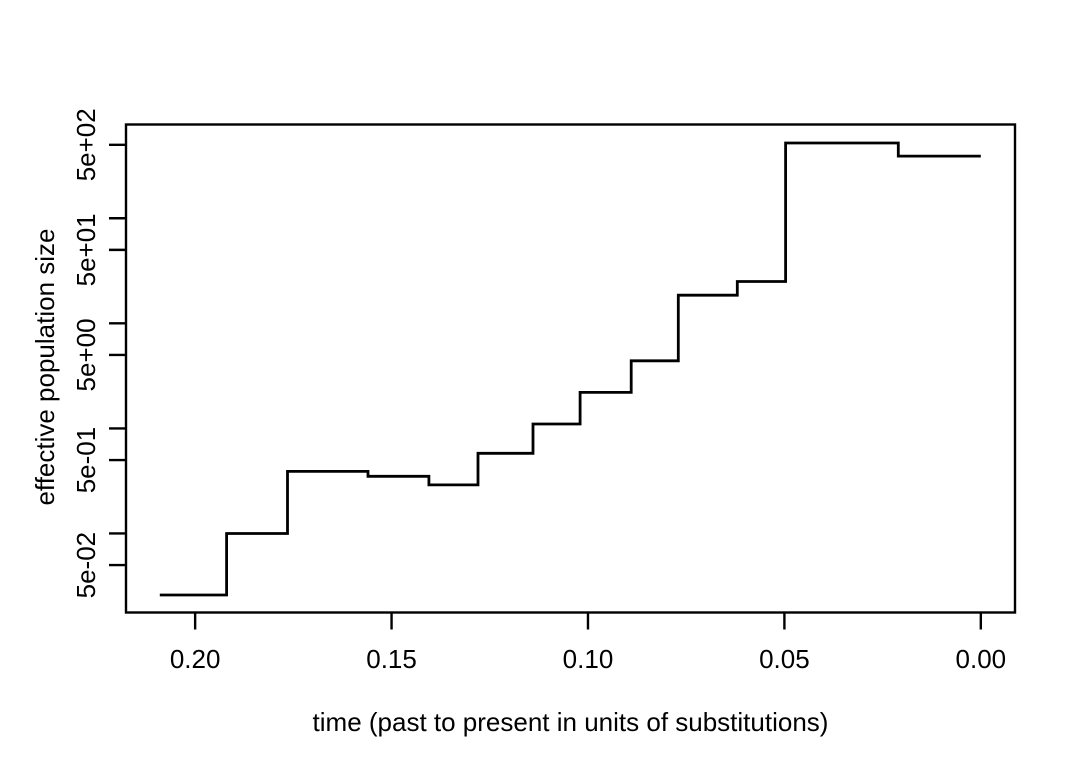 This screenshot has height=771, width=1080. What do you see at coordinates (86, 460) in the screenshot?
I see `y-axis-tick-label: 5e-01` at bounding box center [86, 460].